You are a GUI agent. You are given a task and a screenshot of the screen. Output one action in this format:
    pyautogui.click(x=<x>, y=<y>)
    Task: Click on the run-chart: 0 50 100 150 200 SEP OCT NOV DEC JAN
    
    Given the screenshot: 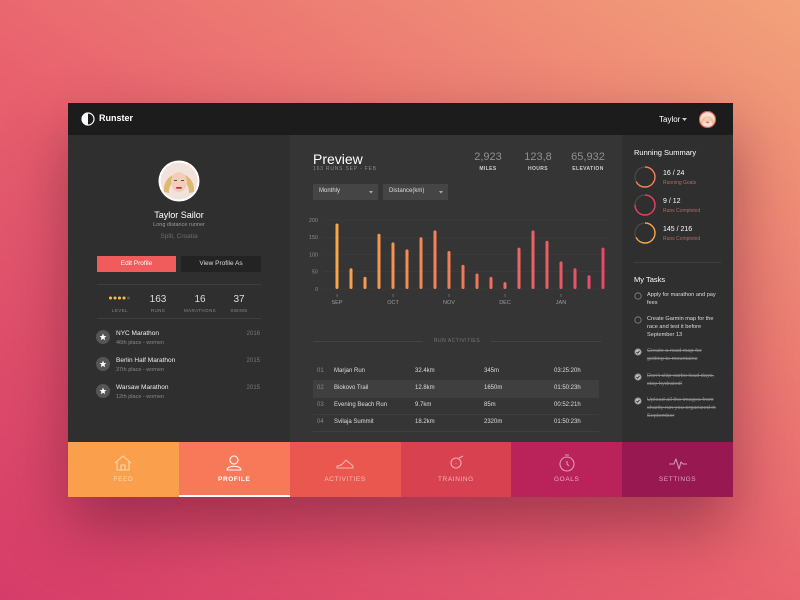 What is the action you would take?
    pyautogui.click(x=458, y=262)
    